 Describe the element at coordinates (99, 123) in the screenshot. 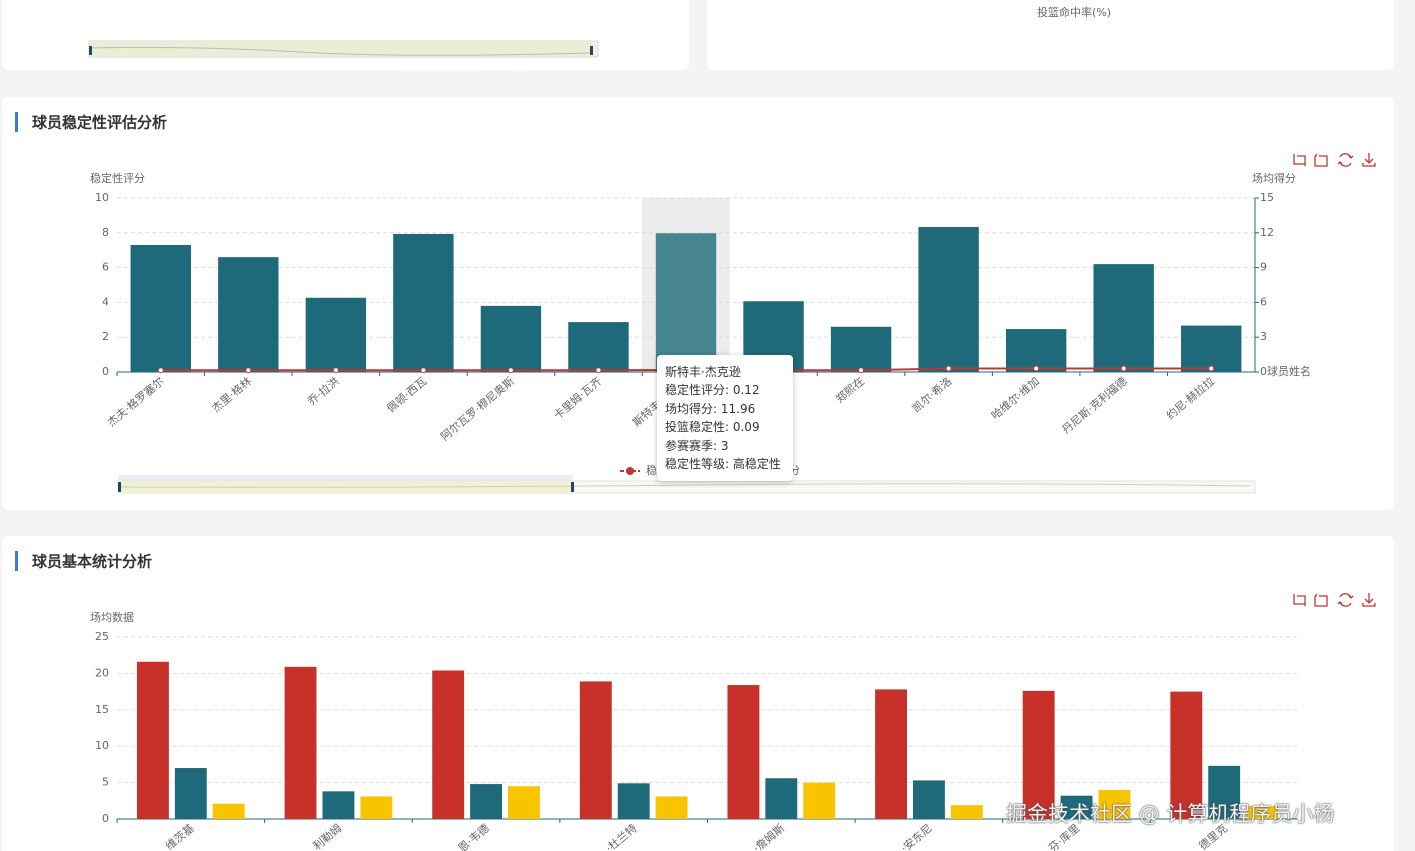

I see `section-title: 球员稳定性评估分析` at that location.